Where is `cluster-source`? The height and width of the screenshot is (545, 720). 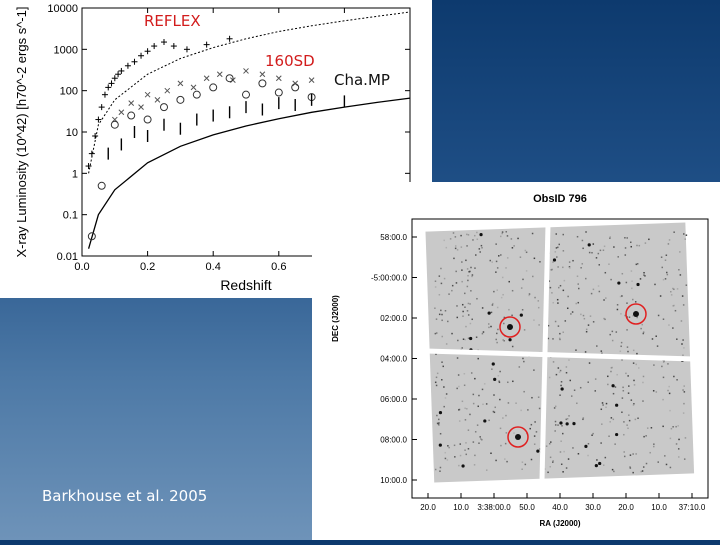
cluster-source is located at coordinates (636, 314).